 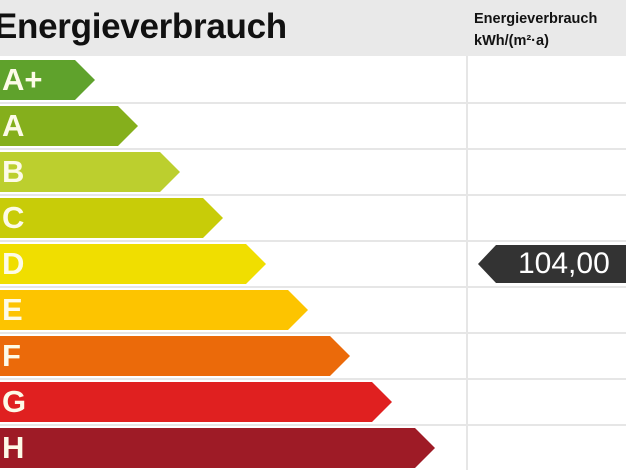 What do you see at coordinates (467, 263) in the screenshot?
I see `column-divider` at bounding box center [467, 263].